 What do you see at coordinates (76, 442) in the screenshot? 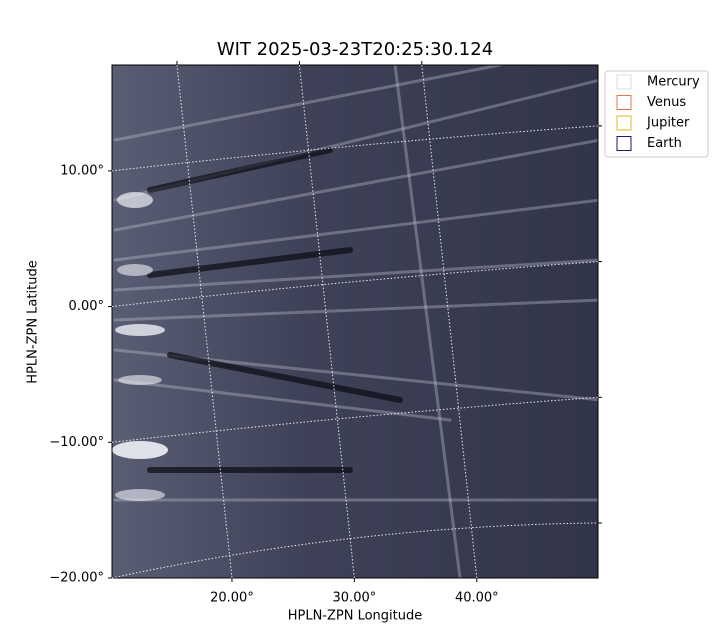
I see `y-tick-label: −10.00°` at bounding box center [76, 442].